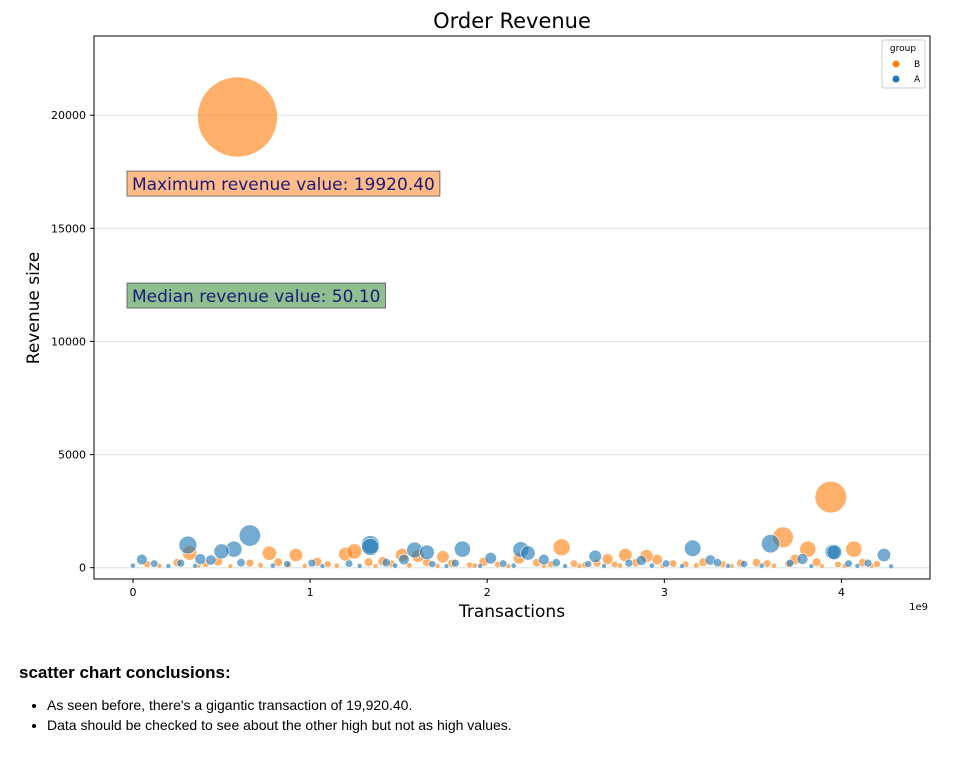  I want to click on y-tick-label: 15000, so click(68, 228).